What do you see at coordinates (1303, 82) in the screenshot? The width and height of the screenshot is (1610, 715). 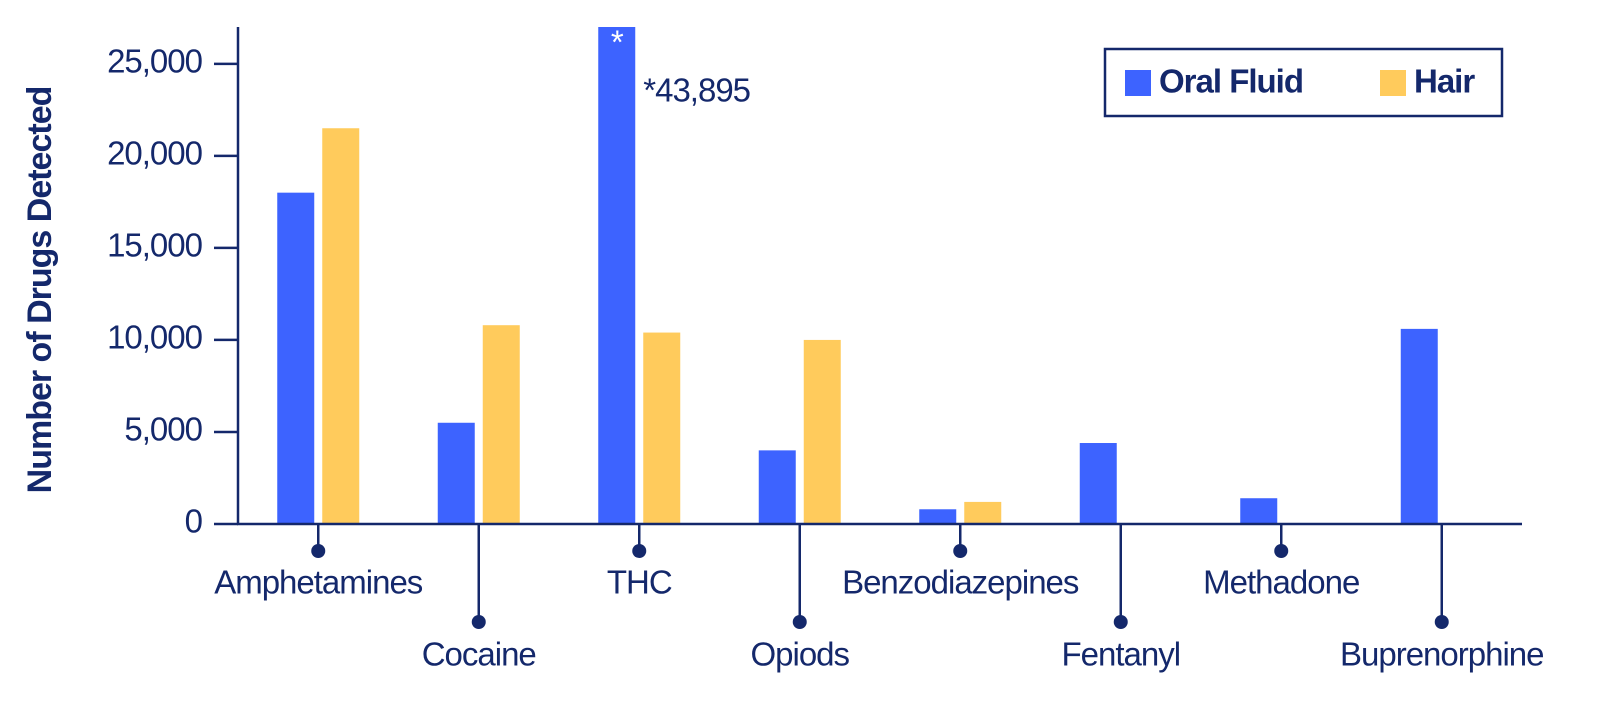 I see `legend-box` at bounding box center [1303, 82].